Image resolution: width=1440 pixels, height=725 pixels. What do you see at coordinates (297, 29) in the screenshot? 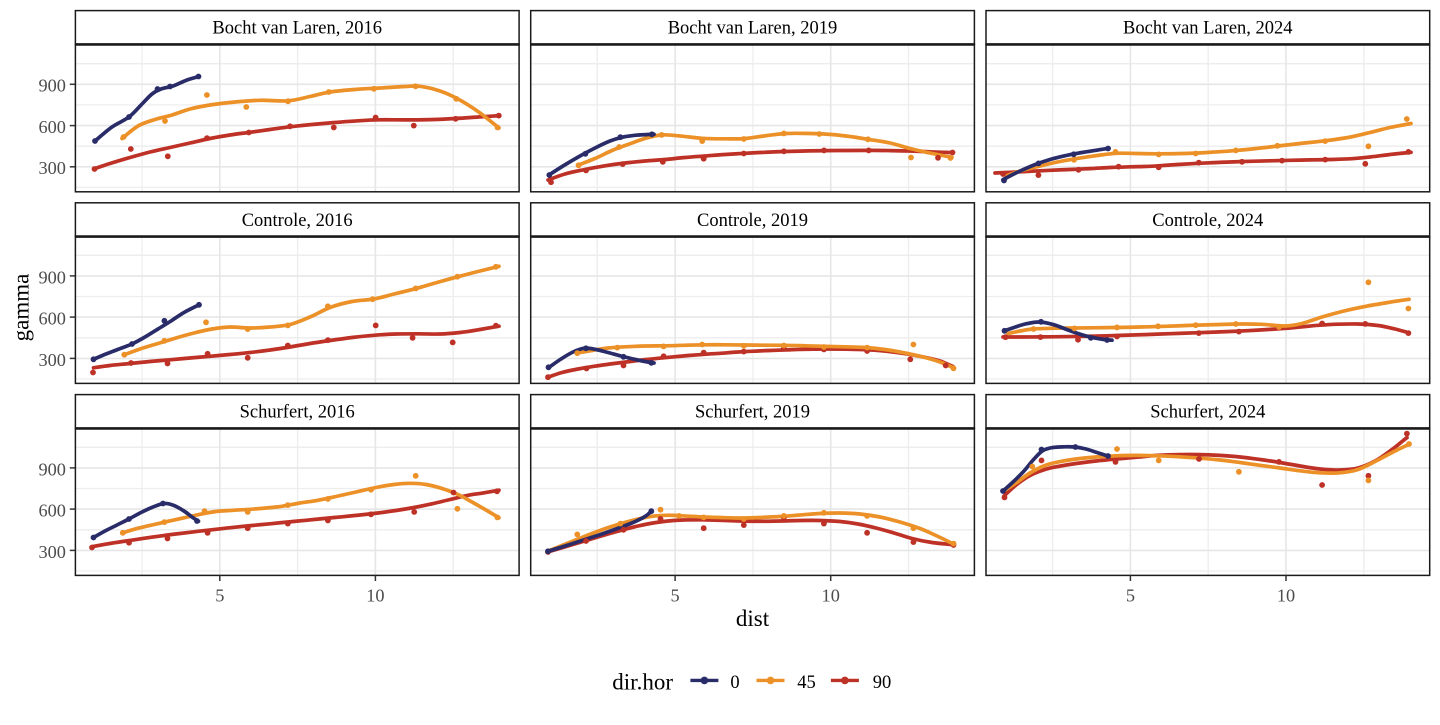
I see `svg-text: Bocht van Laren, 2016` at bounding box center [297, 29].